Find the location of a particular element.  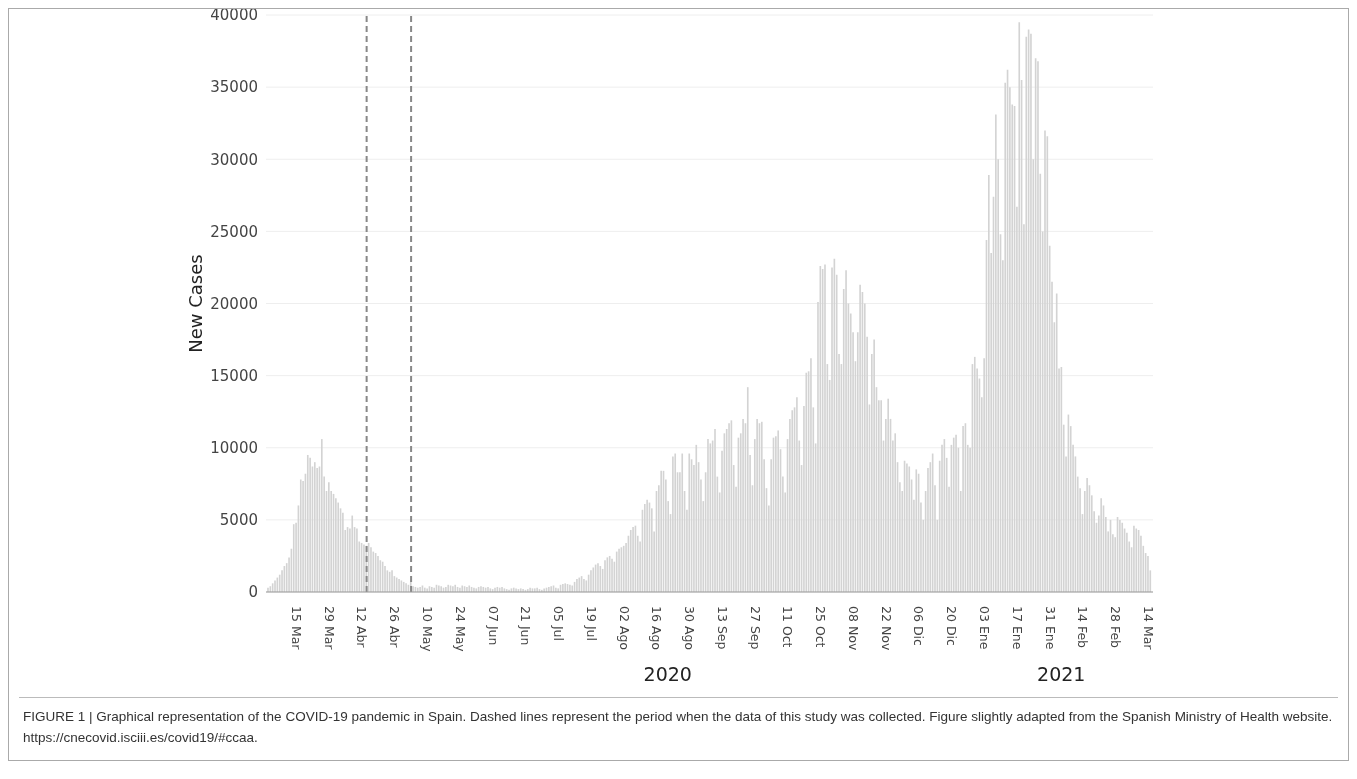

x-tick-label: 05 Jul is located at coordinates (559, 623).